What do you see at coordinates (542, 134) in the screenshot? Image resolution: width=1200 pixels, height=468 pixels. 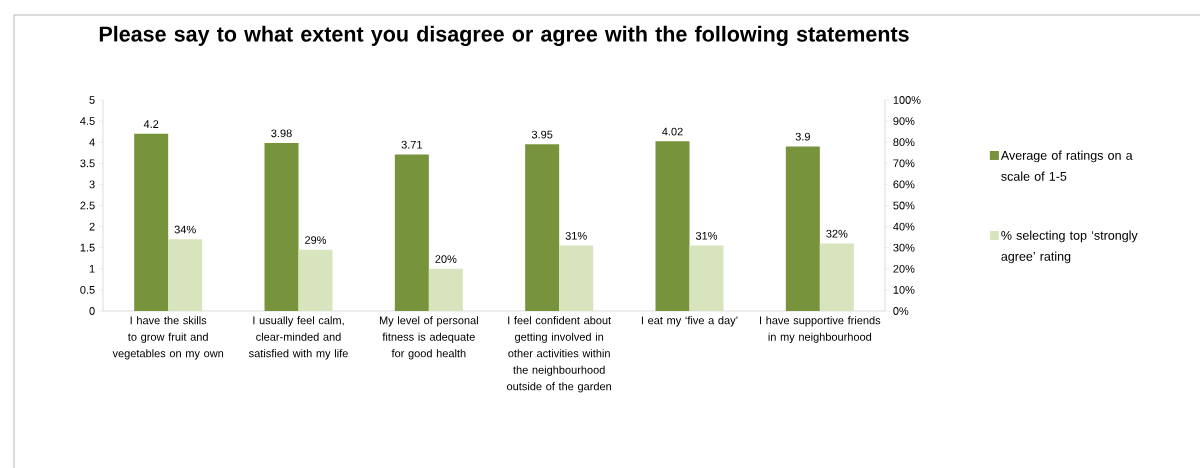 I see `data-label: 3.95` at bounding box center [542, 134].